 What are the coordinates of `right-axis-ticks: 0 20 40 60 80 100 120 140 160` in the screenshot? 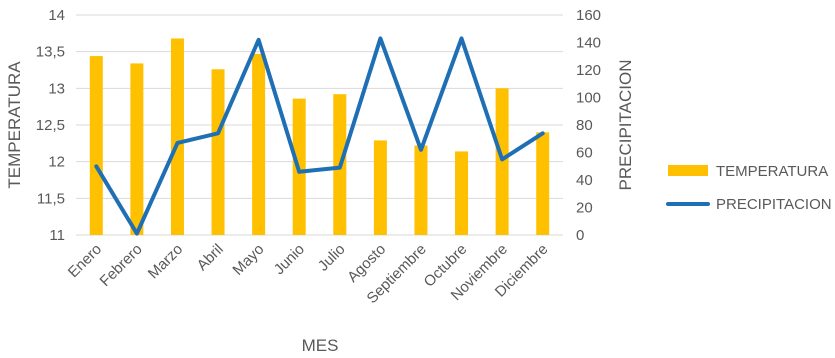 It's located at (588, 125).